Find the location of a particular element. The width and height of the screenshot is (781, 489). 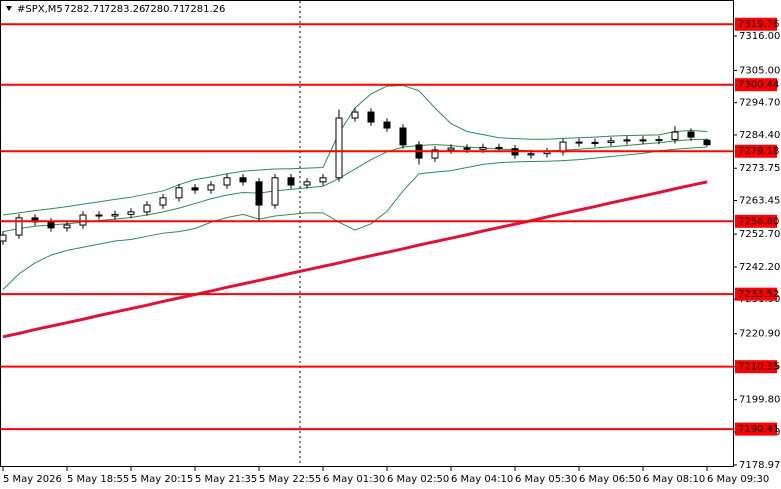

header-open: 7282.71 is located at coordinates (84, 9).